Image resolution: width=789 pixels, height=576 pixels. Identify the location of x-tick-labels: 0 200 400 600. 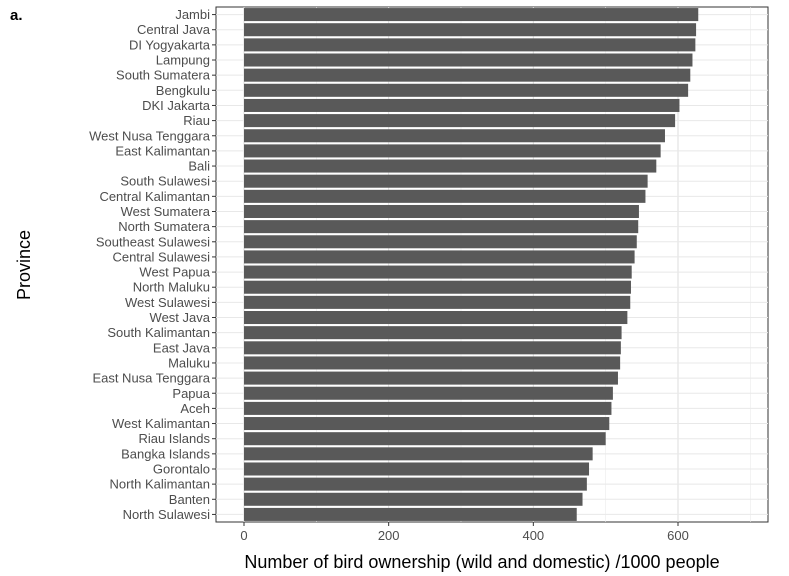
(464, 532).